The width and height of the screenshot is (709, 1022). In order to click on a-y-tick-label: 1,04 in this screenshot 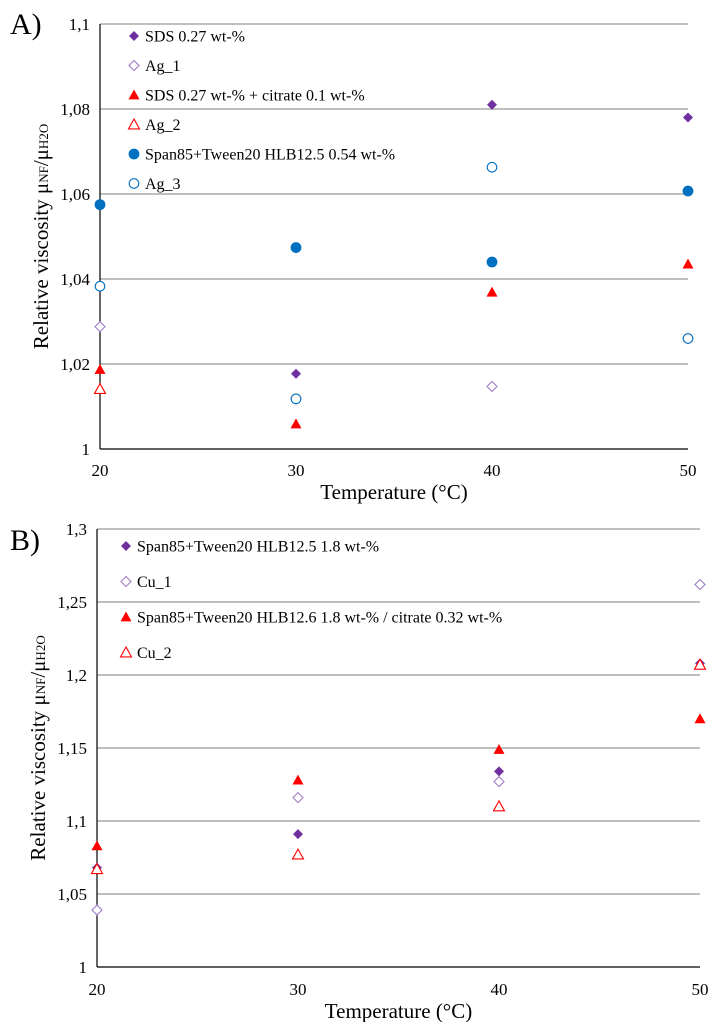, I will do `click(75, 279)`.